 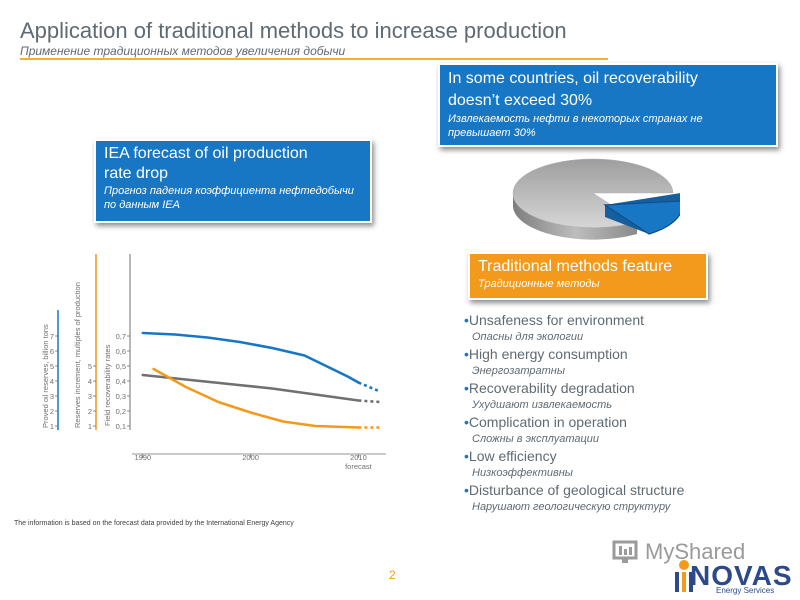 I want to click on iea-callout-line2: rate drop, so click(x=136, y=173).